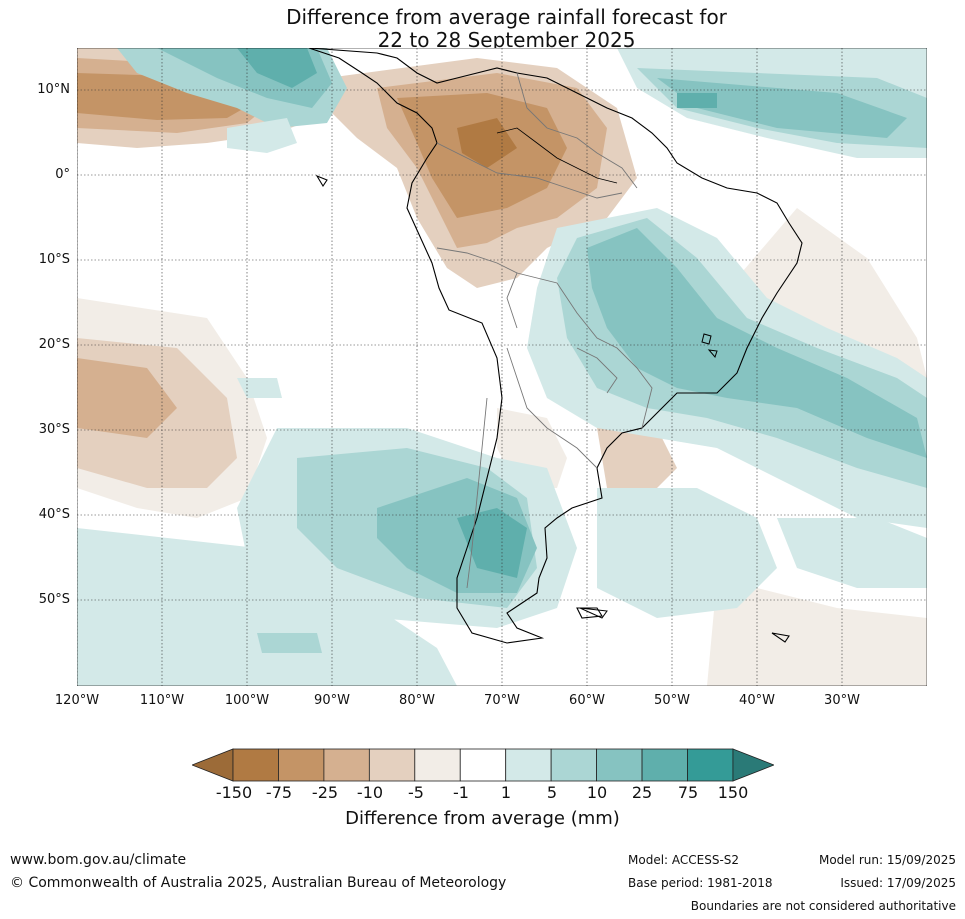 The height and width of the screenshot is (919, 965). What do you see at coordinates (53, 89) in the screenshot?
I see `lat-label-10n: 10°N` at bounding box center [53, 89].